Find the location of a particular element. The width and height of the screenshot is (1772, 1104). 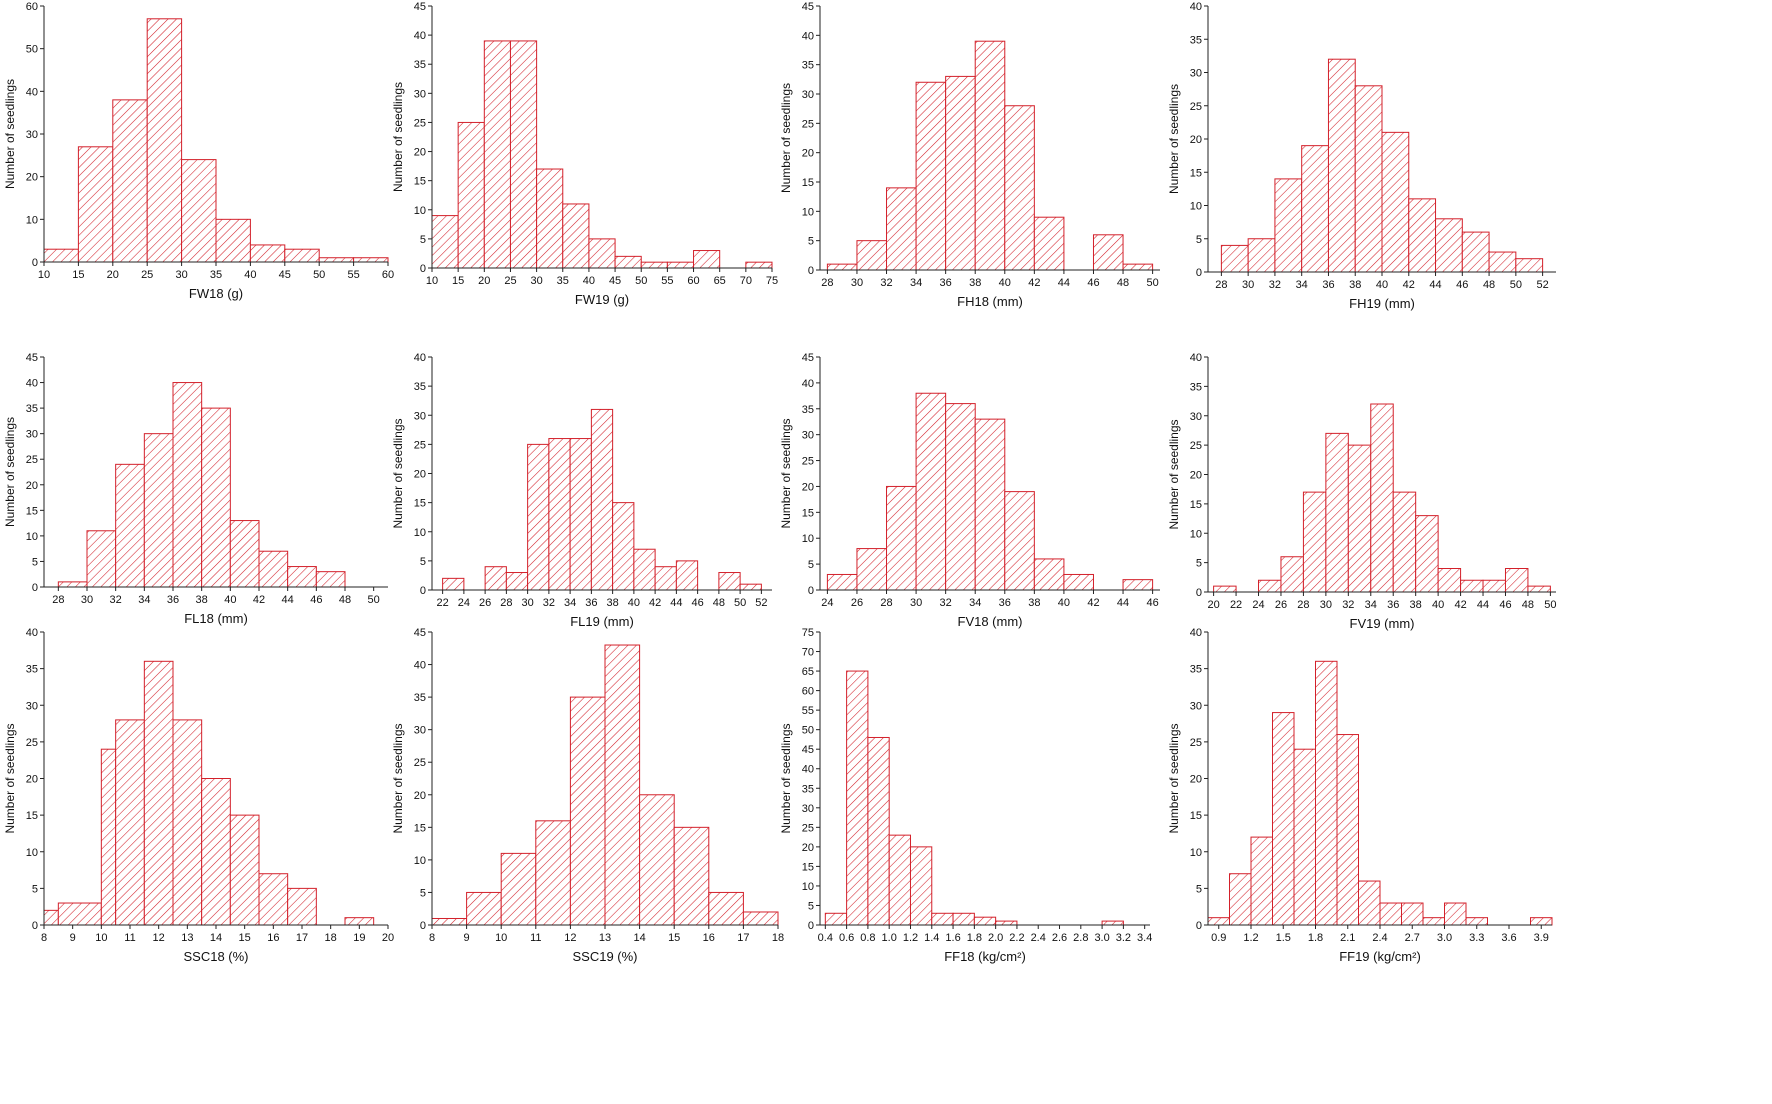

x-tick-label: 3.9 is located at coordinates (1541, 938).